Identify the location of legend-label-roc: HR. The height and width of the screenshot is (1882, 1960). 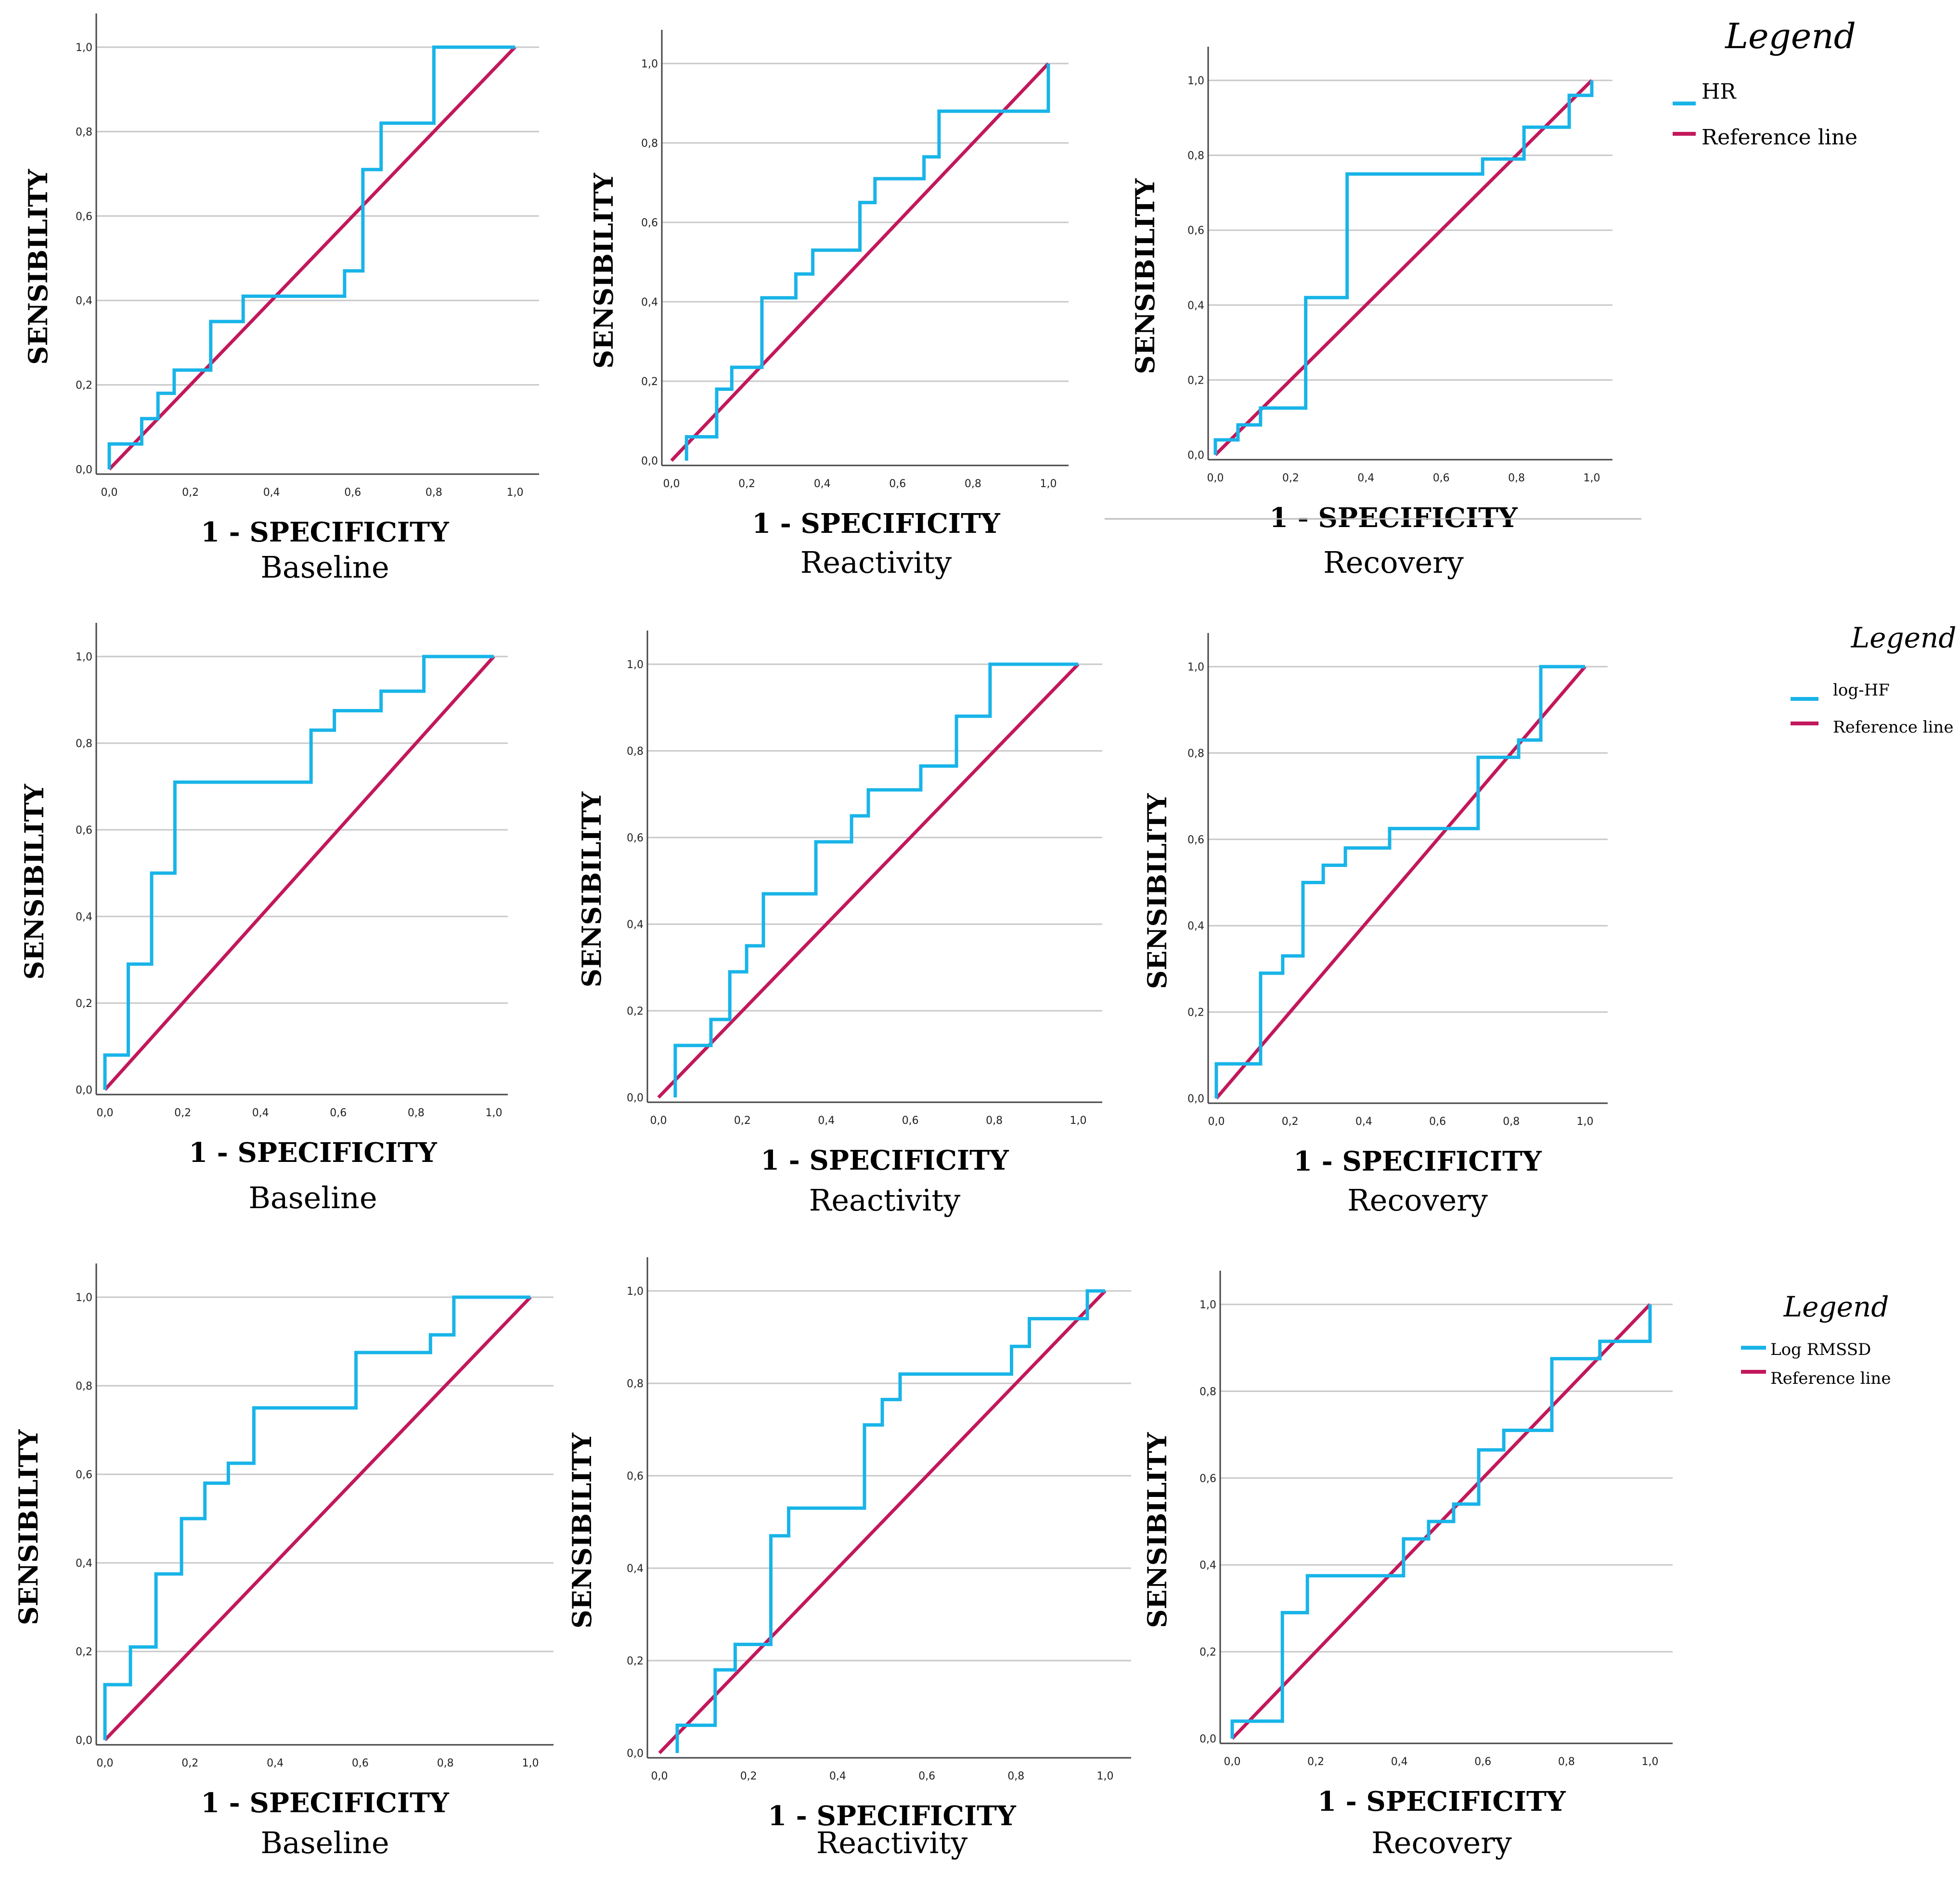
(1719, 91).